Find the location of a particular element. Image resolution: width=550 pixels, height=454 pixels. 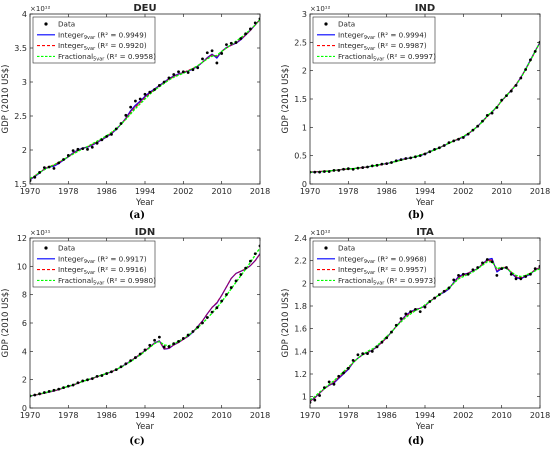

legend-entry-label: Data is located at coordinates (346, 248).